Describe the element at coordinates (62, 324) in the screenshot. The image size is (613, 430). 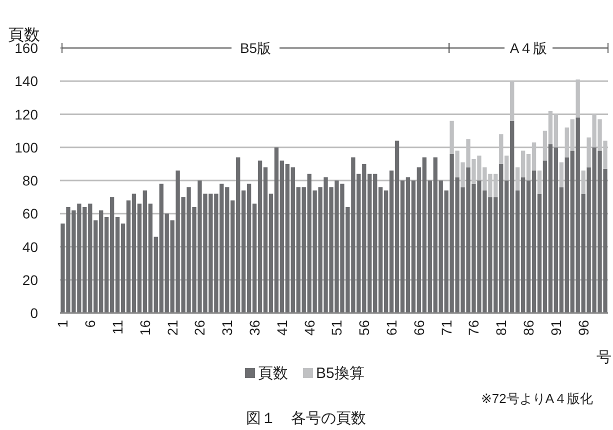
I see `x-tick-label: 1` at that location.